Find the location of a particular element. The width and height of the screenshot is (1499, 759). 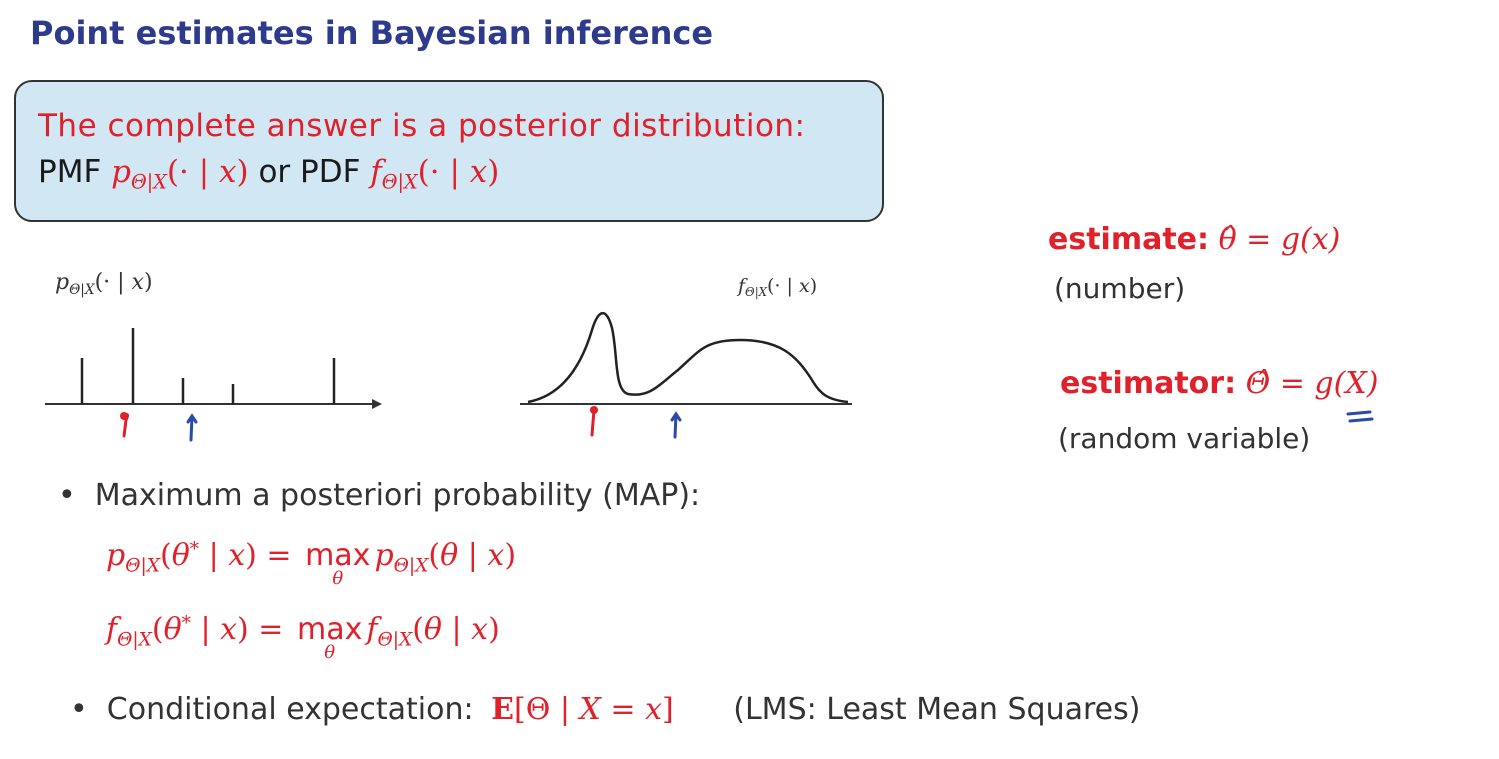

pdf-plot is located at coordinates (686, 375).